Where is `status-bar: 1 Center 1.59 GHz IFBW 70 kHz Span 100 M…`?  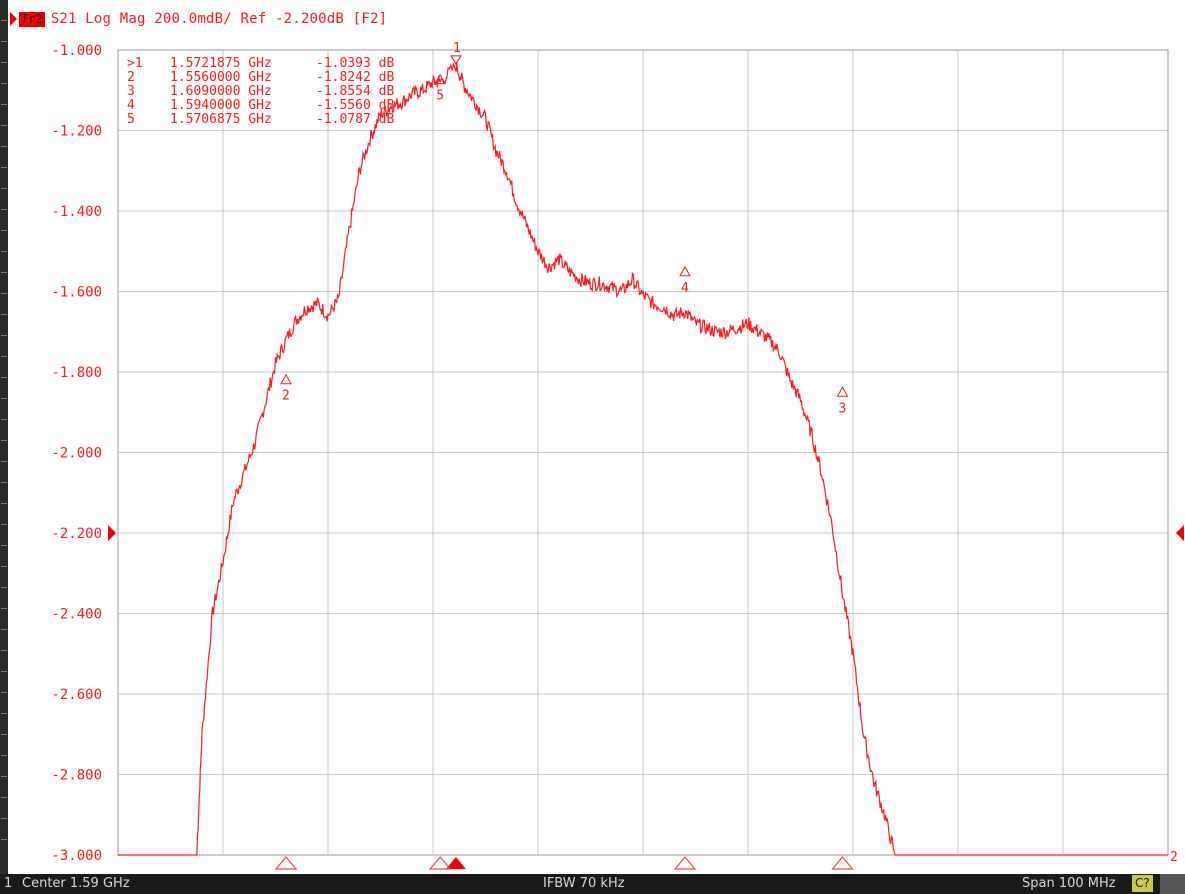 status-bar: 1 Center 1.59 GHz IFBW 70 kHz Span 100 M… is located at coordinates (592, 884).